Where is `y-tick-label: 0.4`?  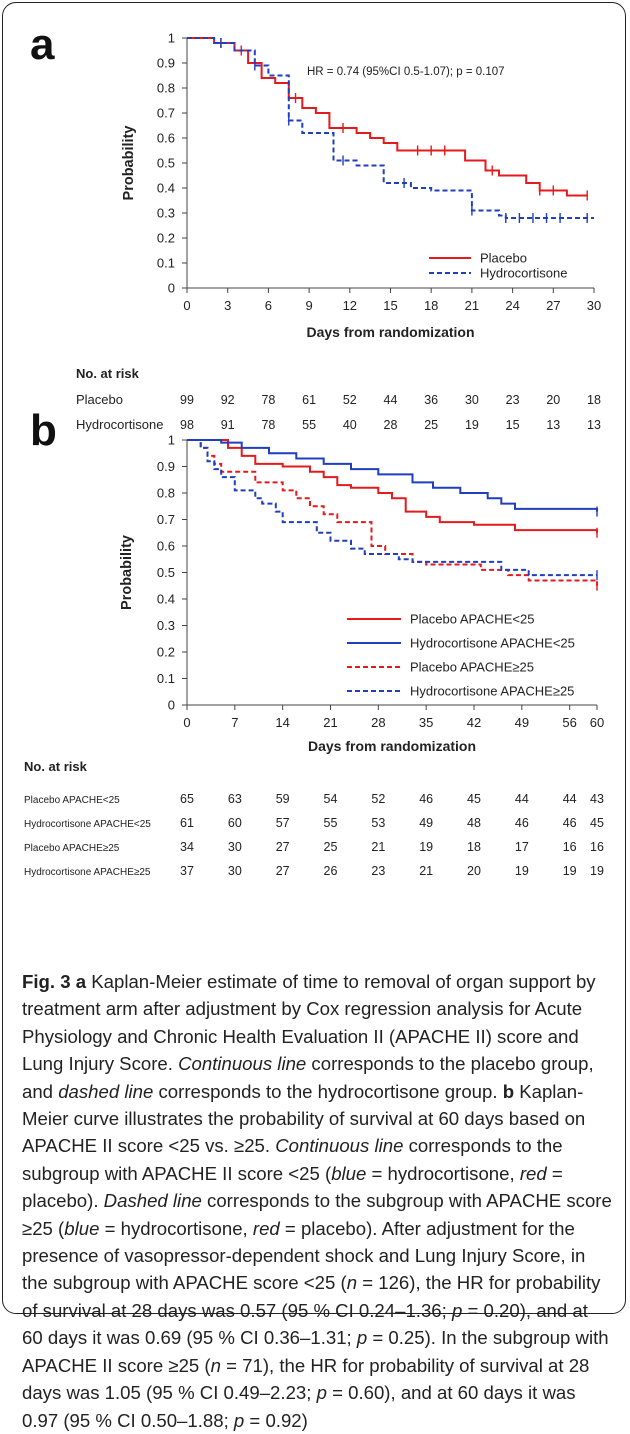 y-tick-label: 0.4 is located at coordinates (166, 599).